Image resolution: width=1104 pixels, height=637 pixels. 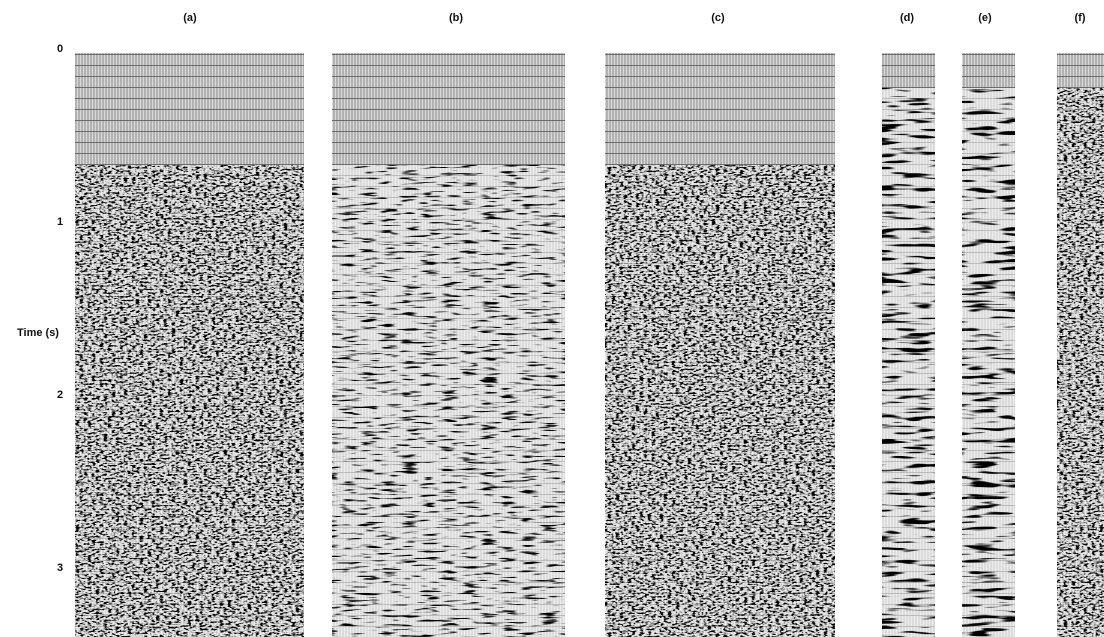 I want to click on y-tick-label: 2, so click(x=60, y=395).